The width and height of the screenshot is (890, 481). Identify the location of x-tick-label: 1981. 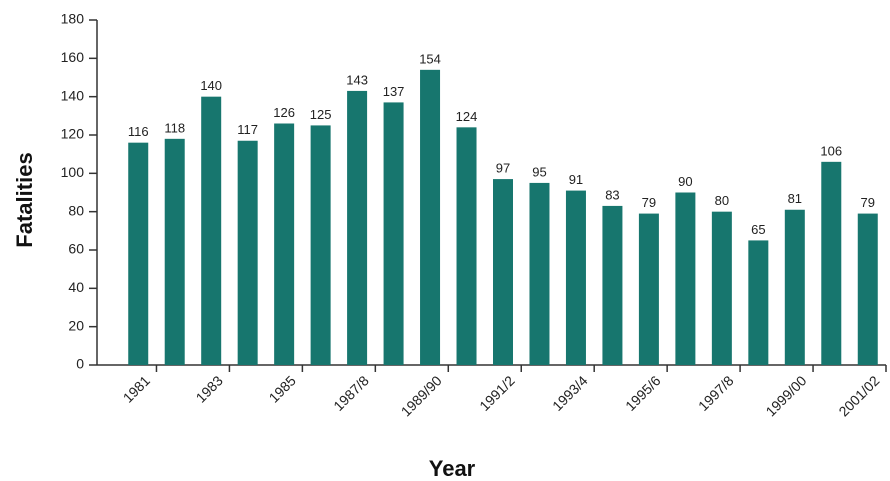
(136, 388).